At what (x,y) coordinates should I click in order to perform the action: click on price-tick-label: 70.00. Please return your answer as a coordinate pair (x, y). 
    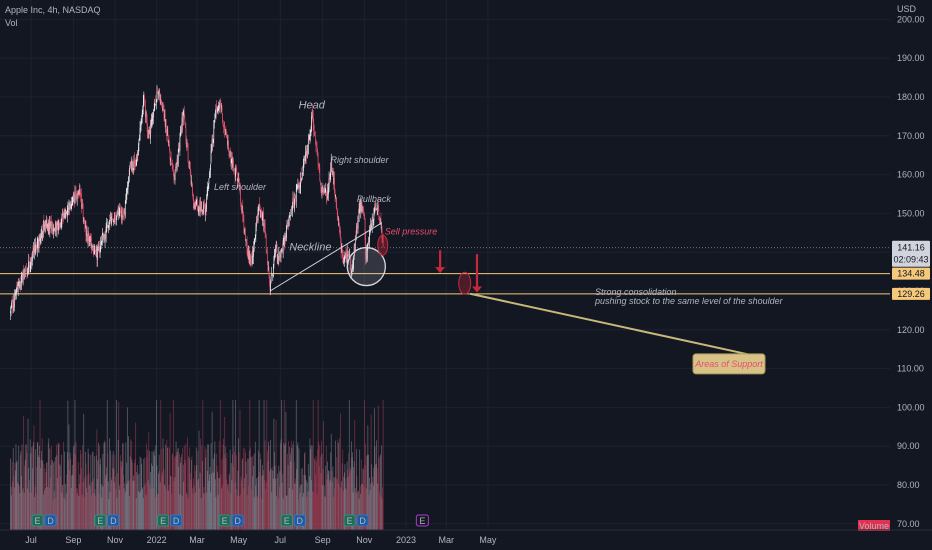
    Looking at the image, I should click on (908, 524).